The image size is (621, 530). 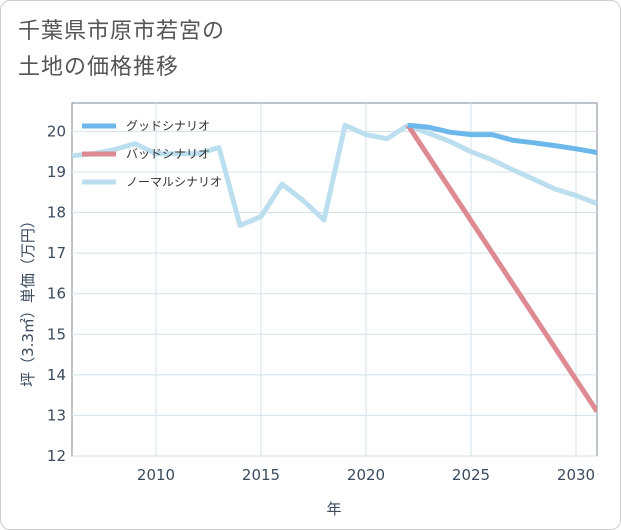 What do you see at coordinates (56, 213) in the screenshot?
I see `y-tick-label: 18` at bounding box center [56, 213].